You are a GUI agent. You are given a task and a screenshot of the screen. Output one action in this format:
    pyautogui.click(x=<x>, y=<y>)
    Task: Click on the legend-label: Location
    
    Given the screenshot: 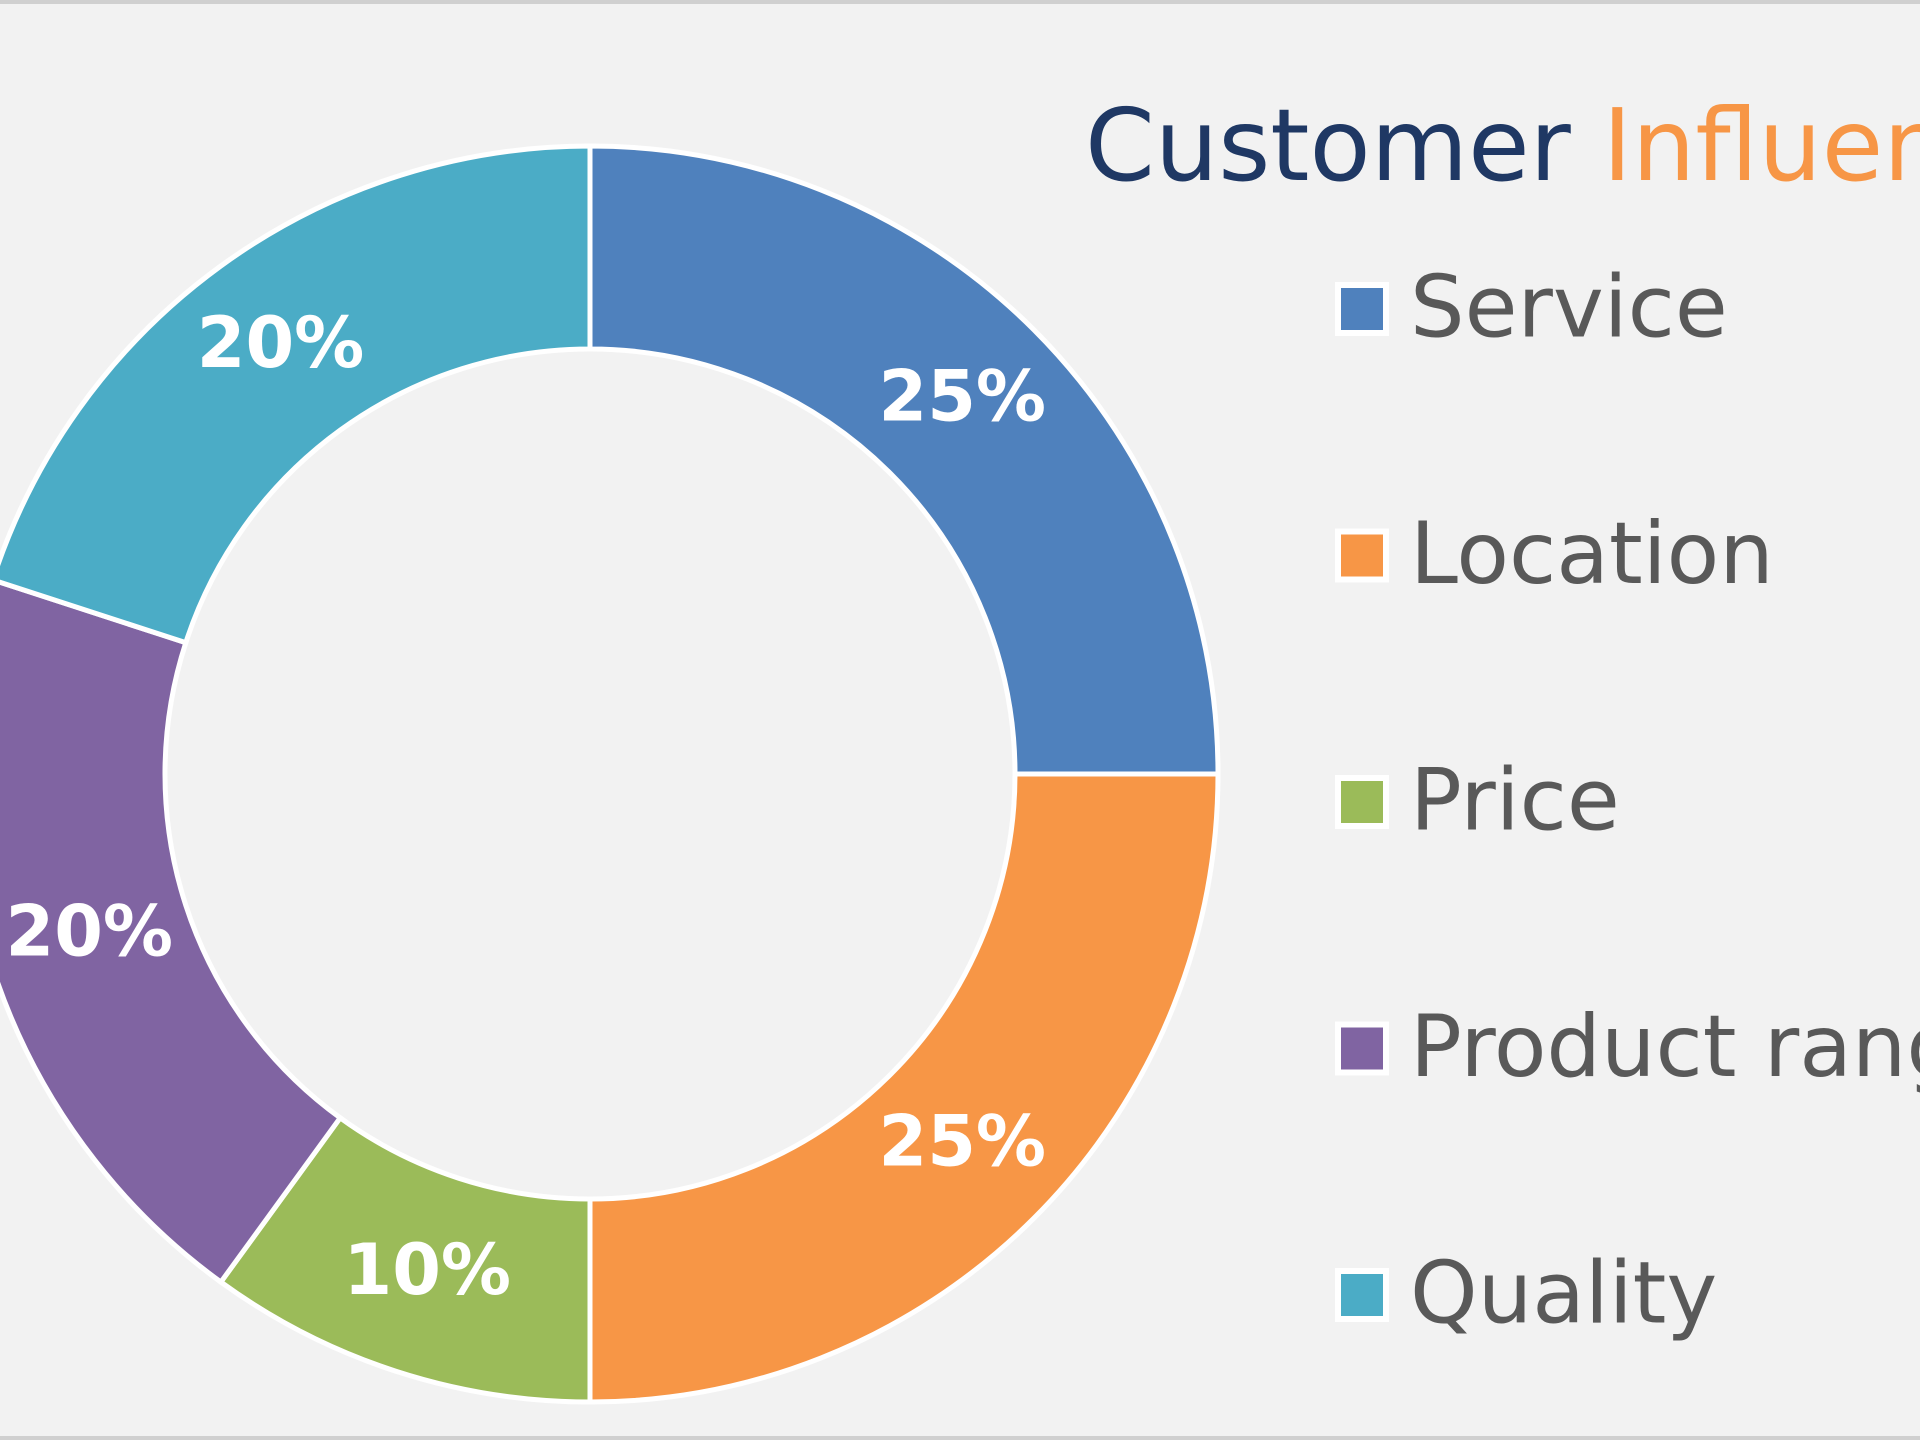 What is the action you would take?
    pyautogui.click(x=1592, y=554)
    